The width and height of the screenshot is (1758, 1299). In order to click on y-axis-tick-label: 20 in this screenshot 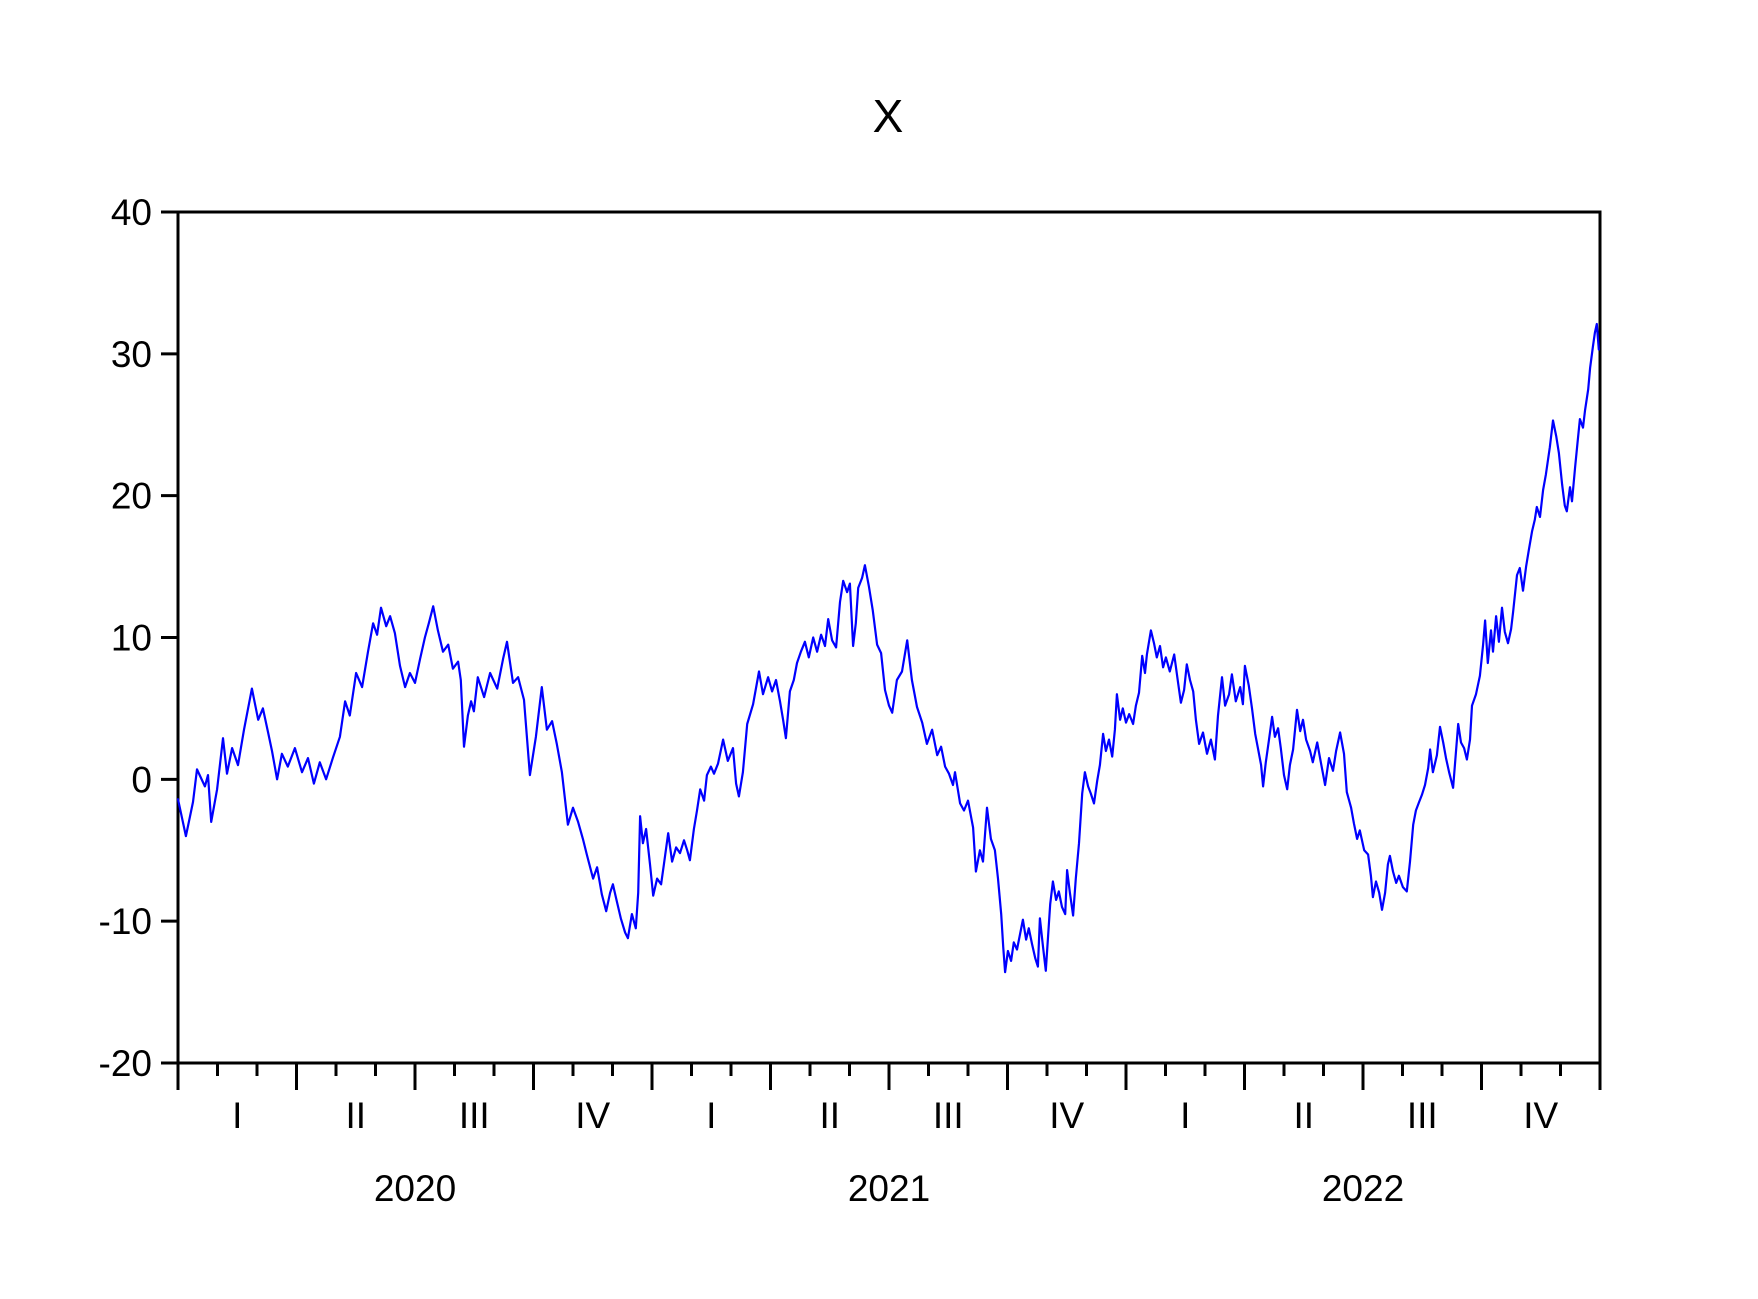, I will do `click(131, 496)`.